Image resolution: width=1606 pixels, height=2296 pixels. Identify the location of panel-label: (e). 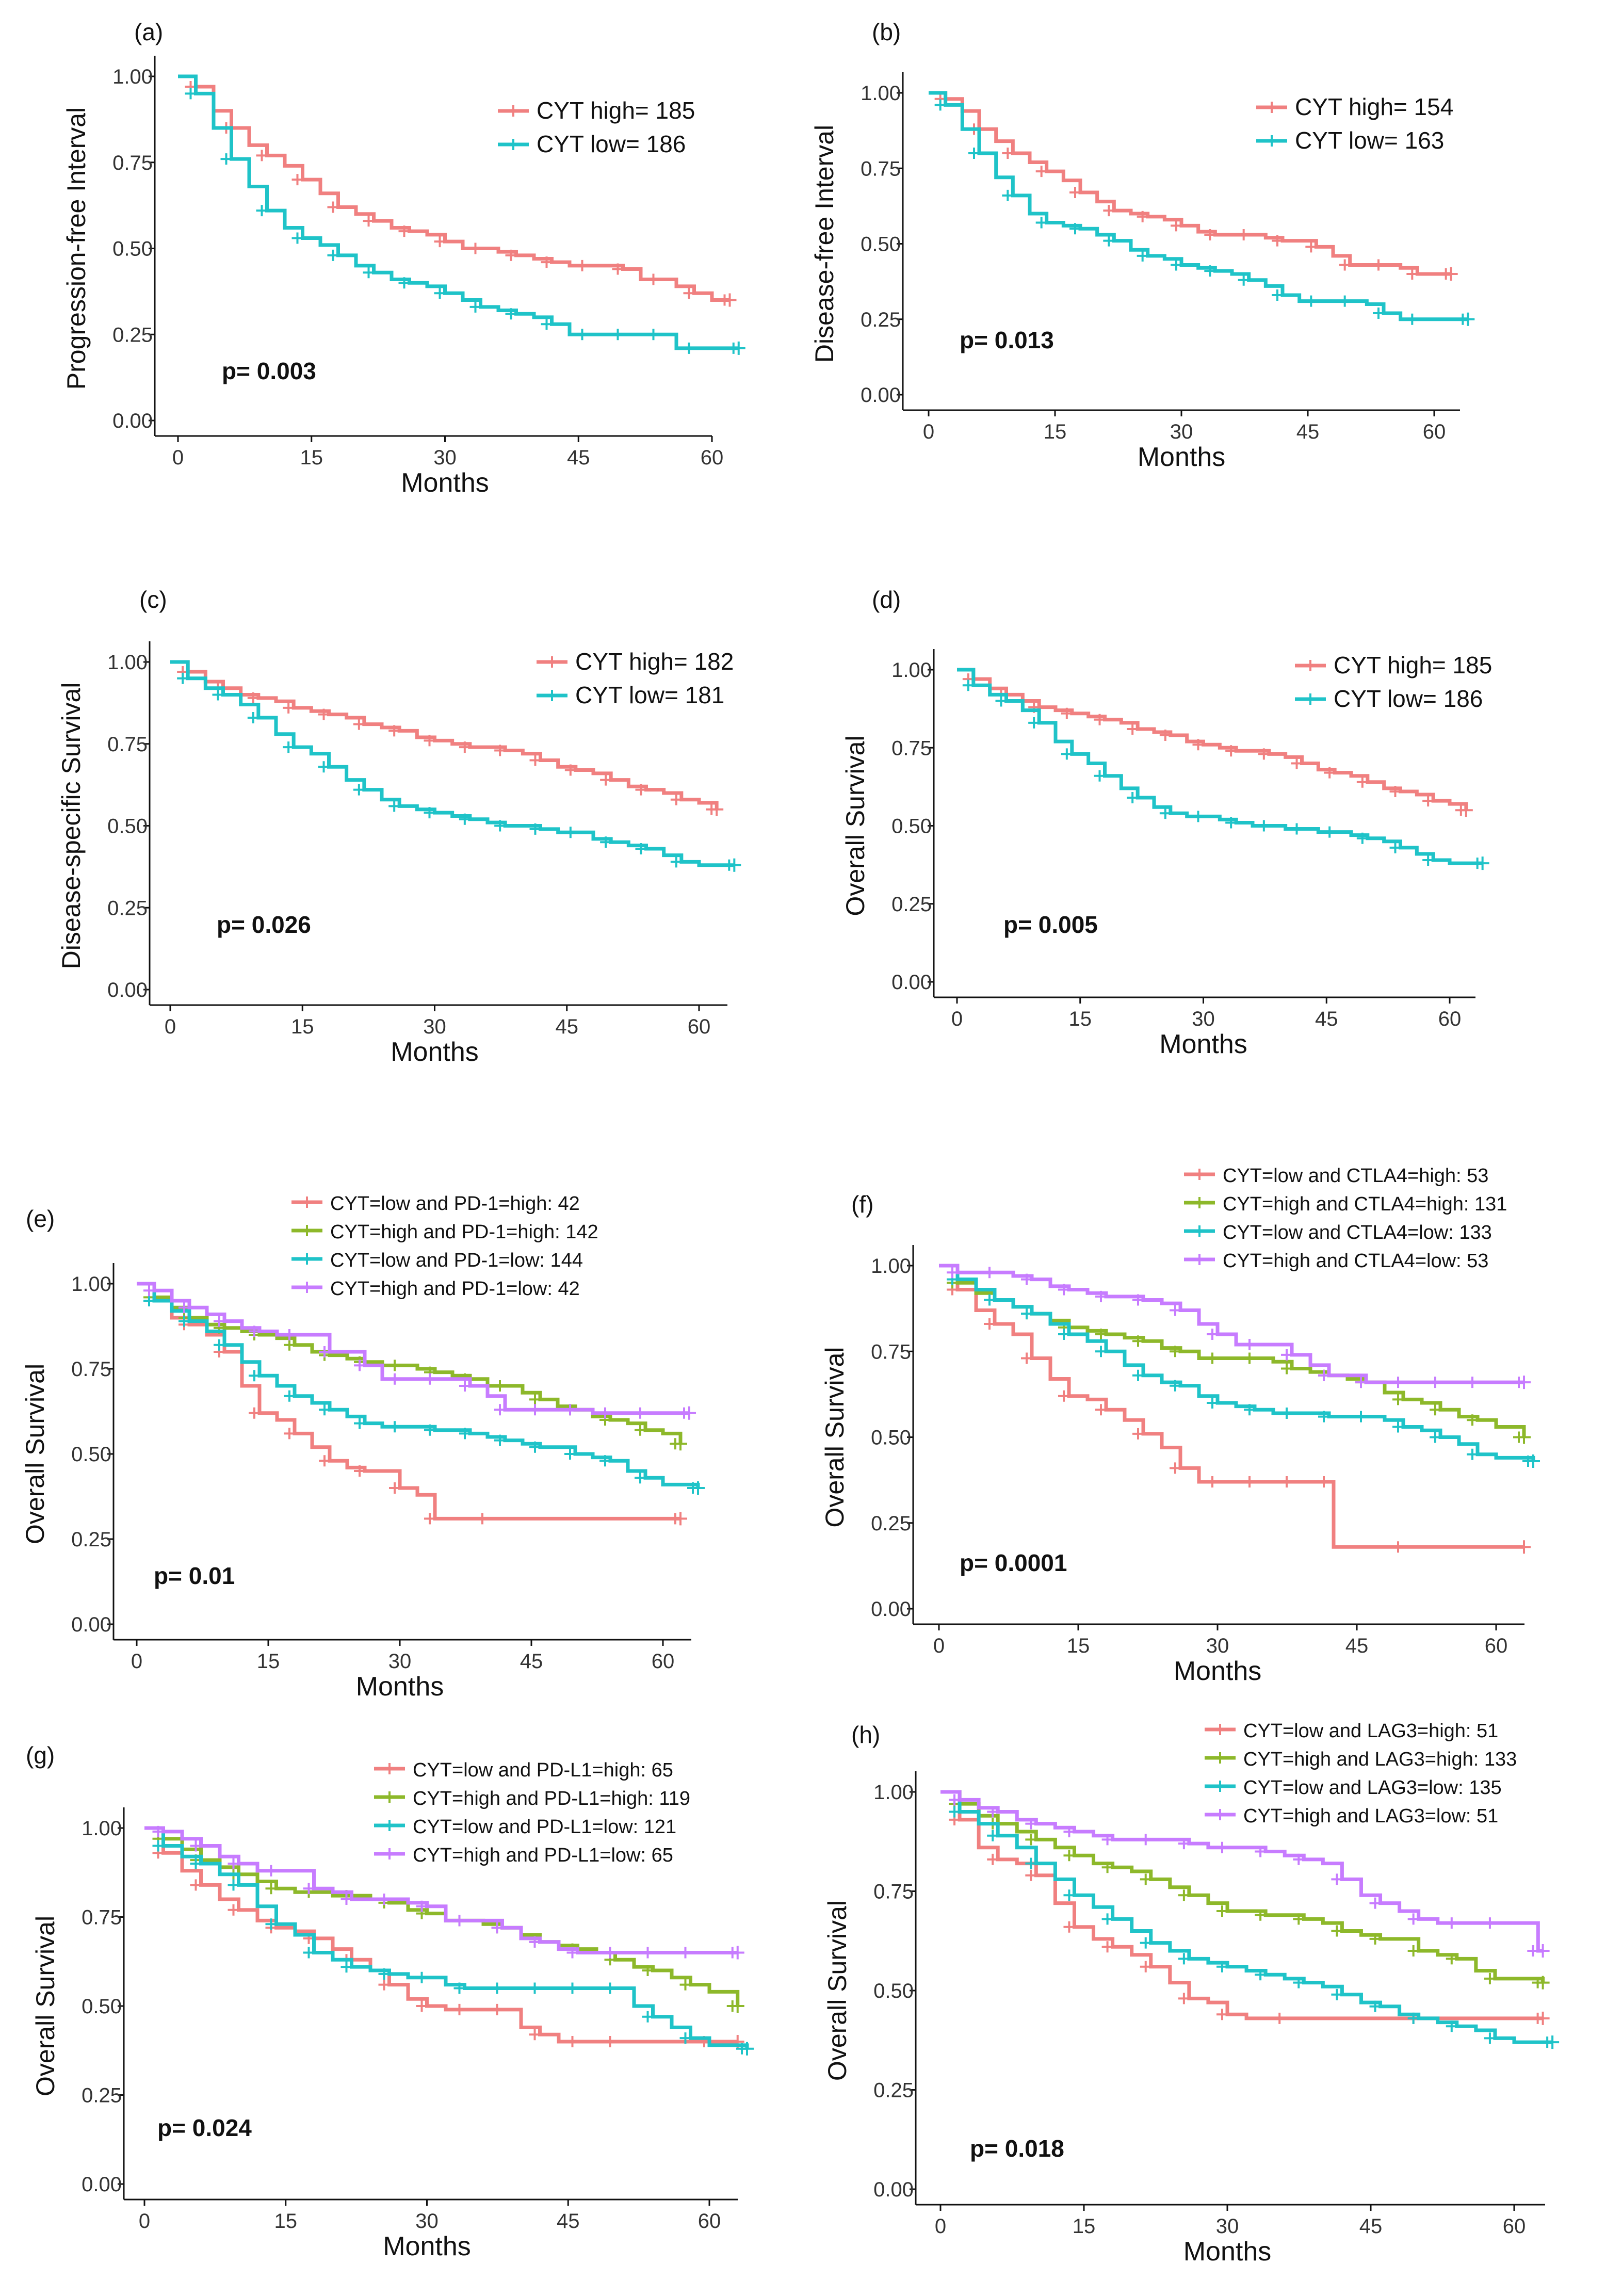
(40, 1219).